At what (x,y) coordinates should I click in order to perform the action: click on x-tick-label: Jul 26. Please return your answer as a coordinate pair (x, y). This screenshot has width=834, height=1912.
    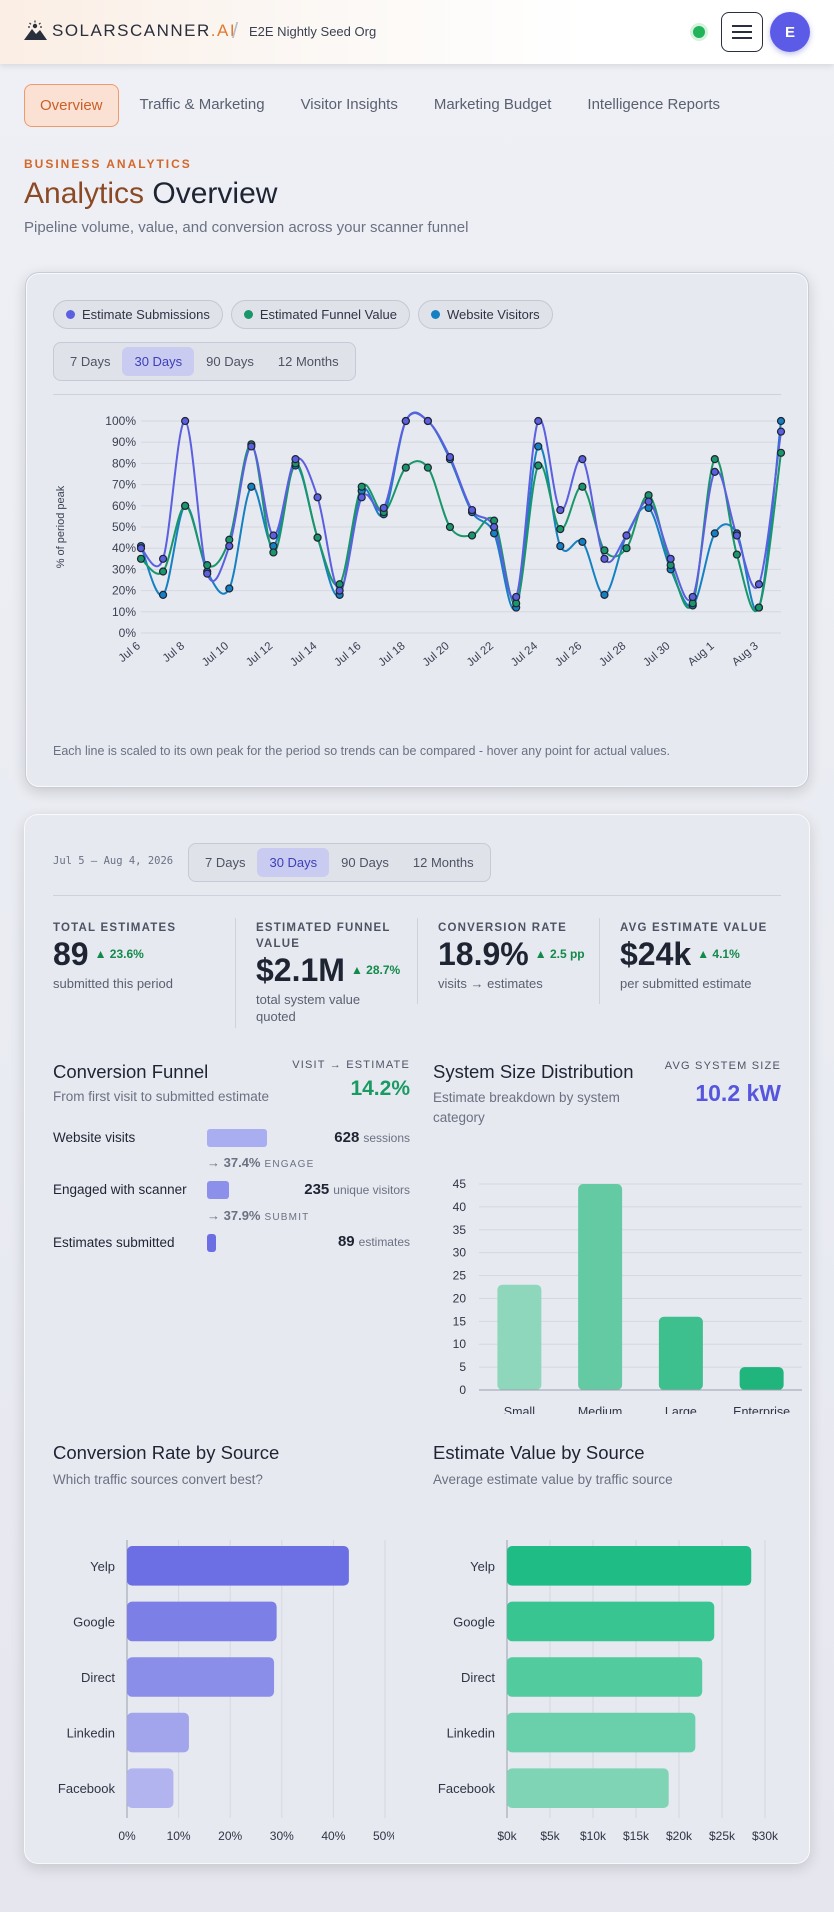
    Looking at the image, I should click on (568, 654).